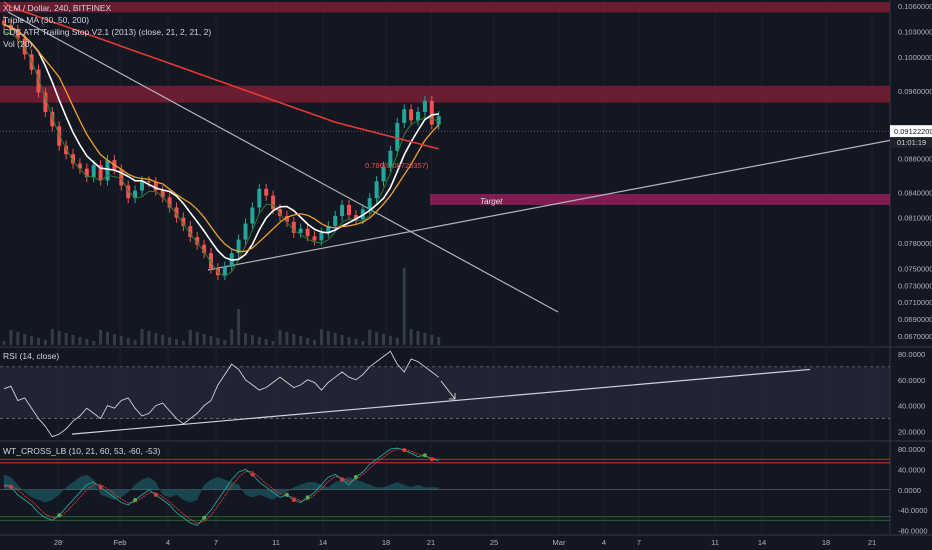  I want to click on wt-cross-legend: WT_CROSS_LB (10, 21, 60, 53, -60, -53), so click(82, 451).